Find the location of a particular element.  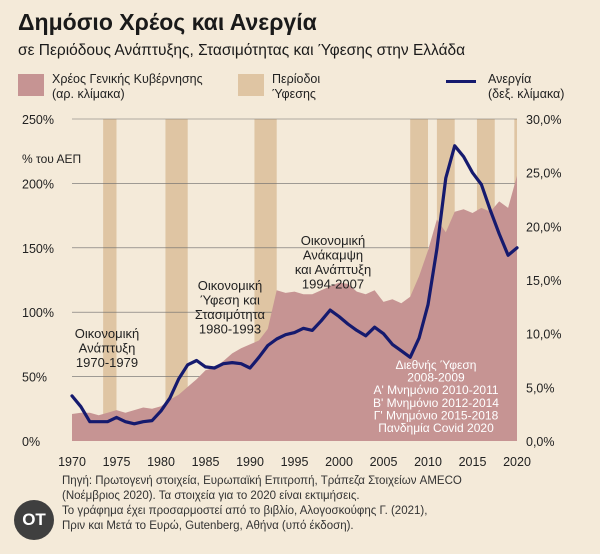

annotation-a3-line-2: και Ανάπτυξη is located at coordinates (333, 269).